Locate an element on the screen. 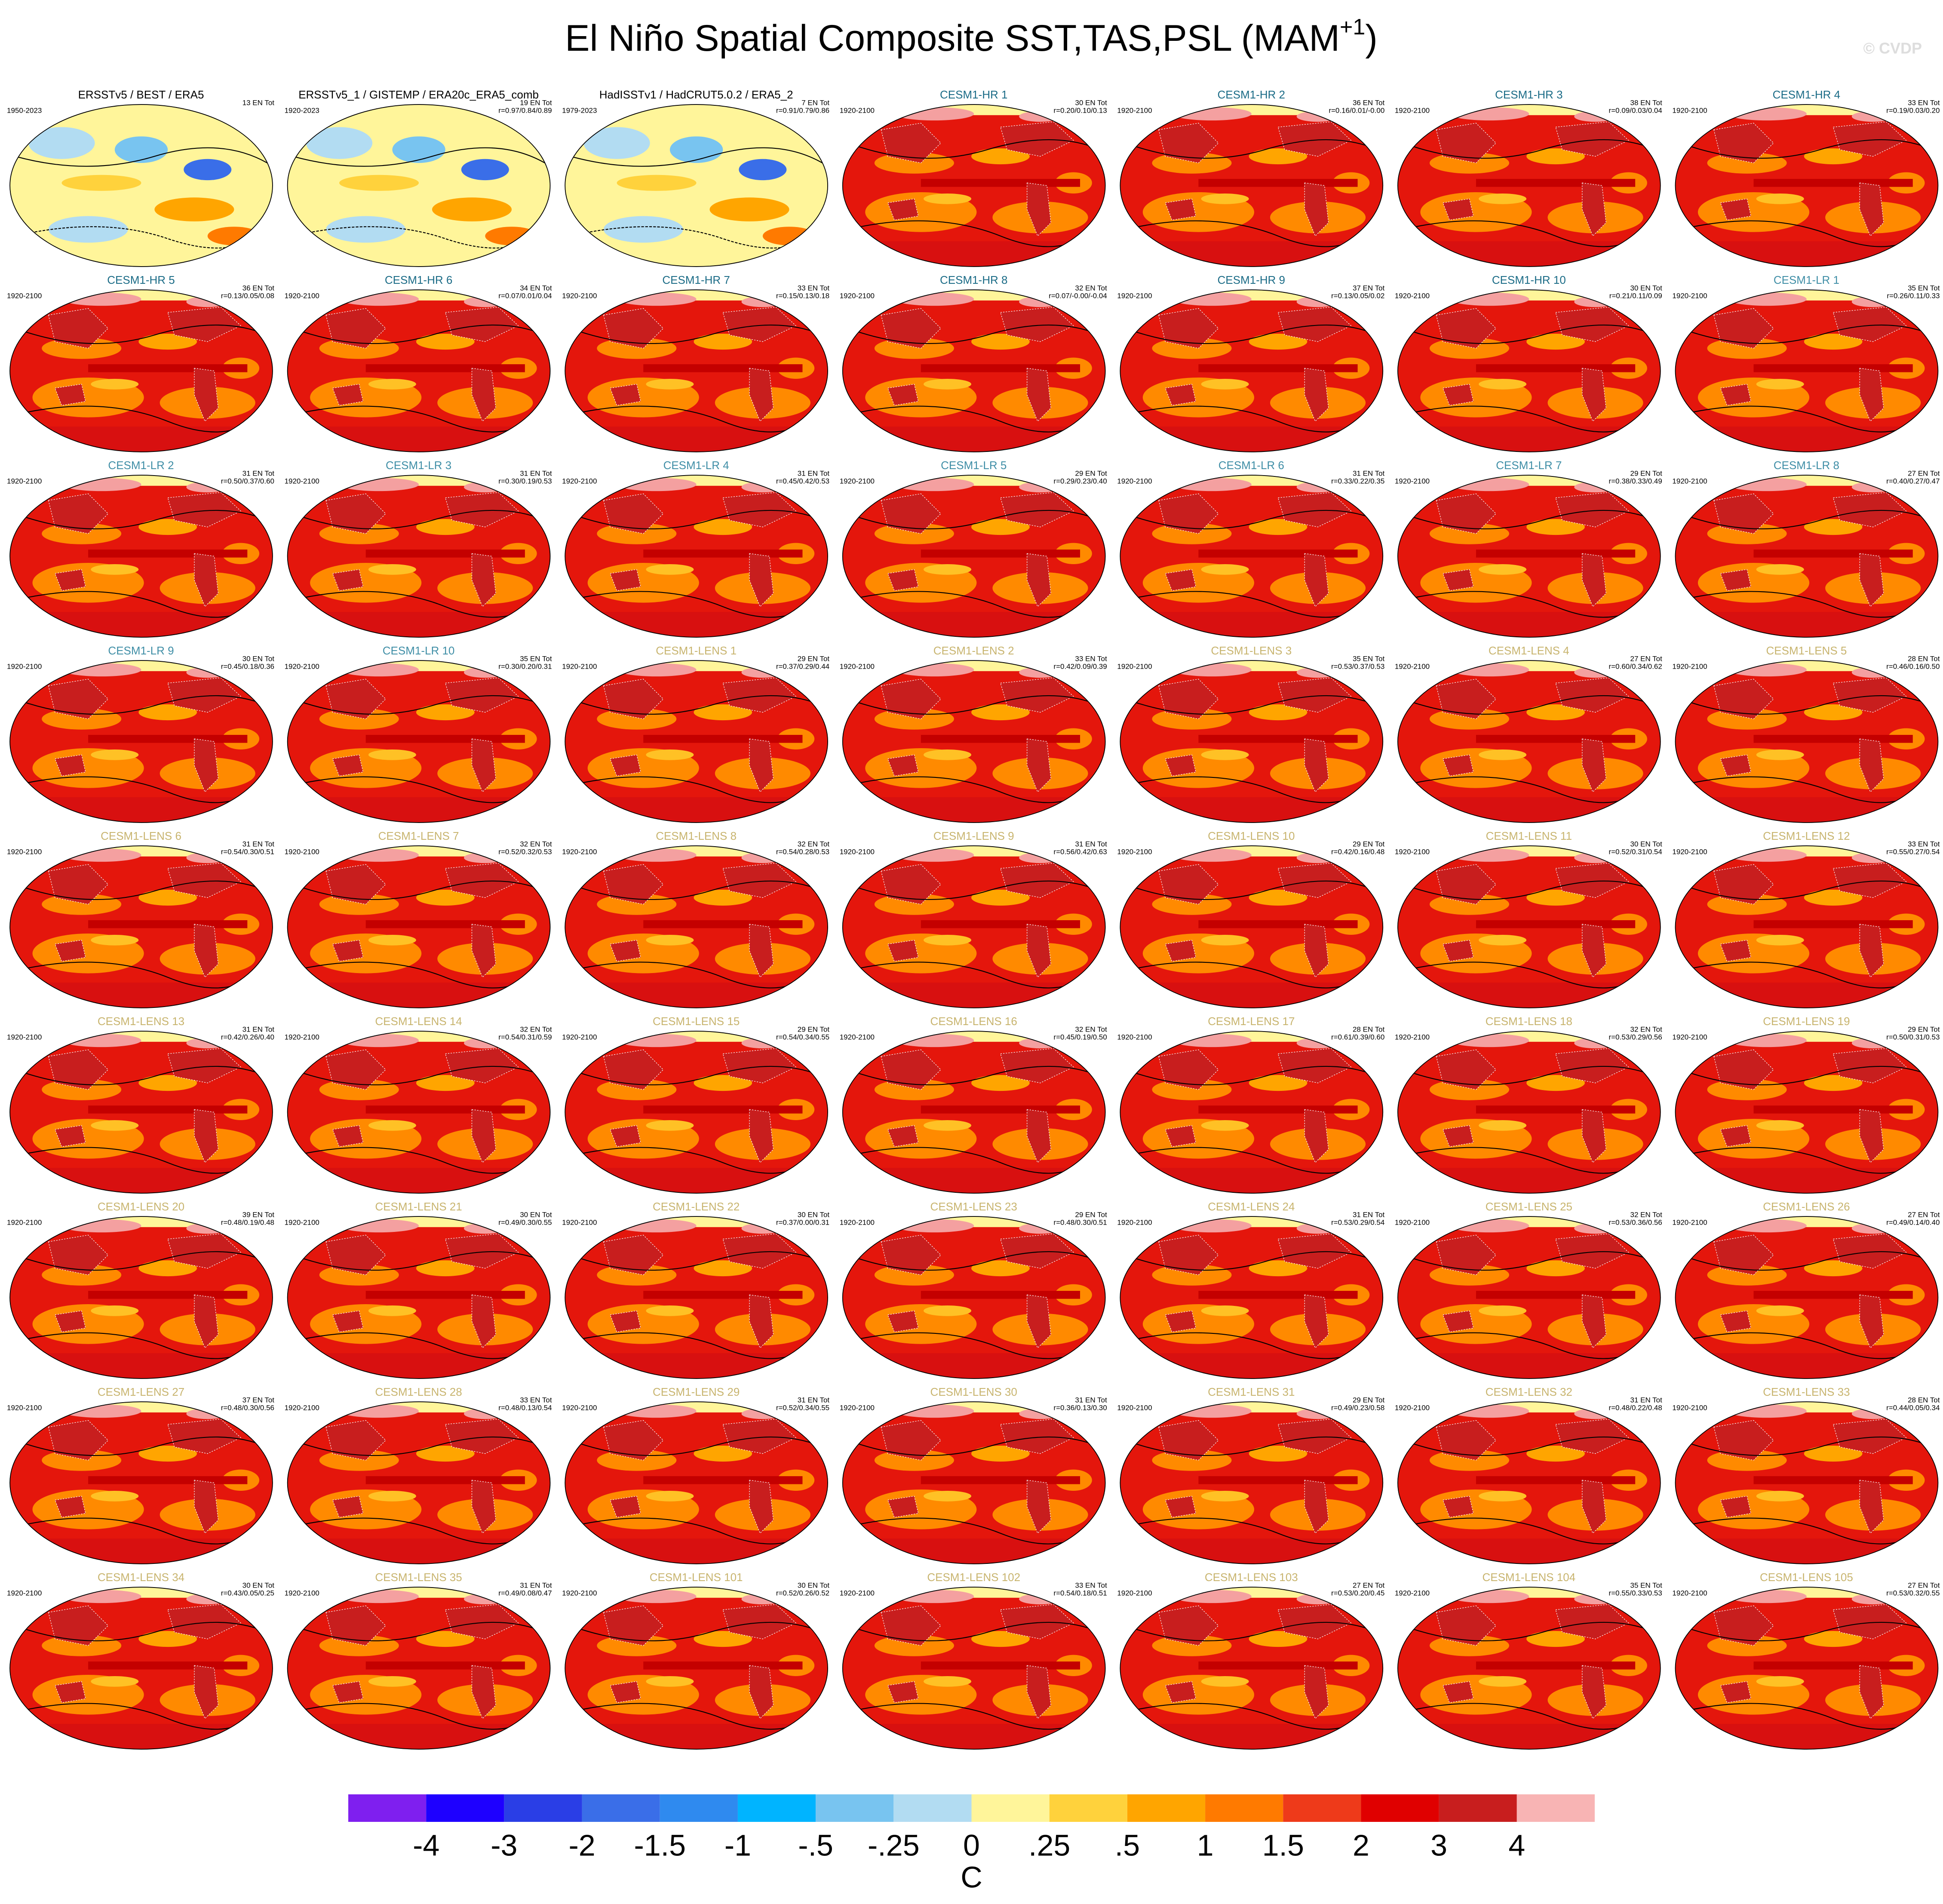 This screenshot has width=1943, height=1904. panel-title: ERSSTv5_1 / GISTEMP / ERA20c_ERA5_comb is located at coordinates (418, 95).